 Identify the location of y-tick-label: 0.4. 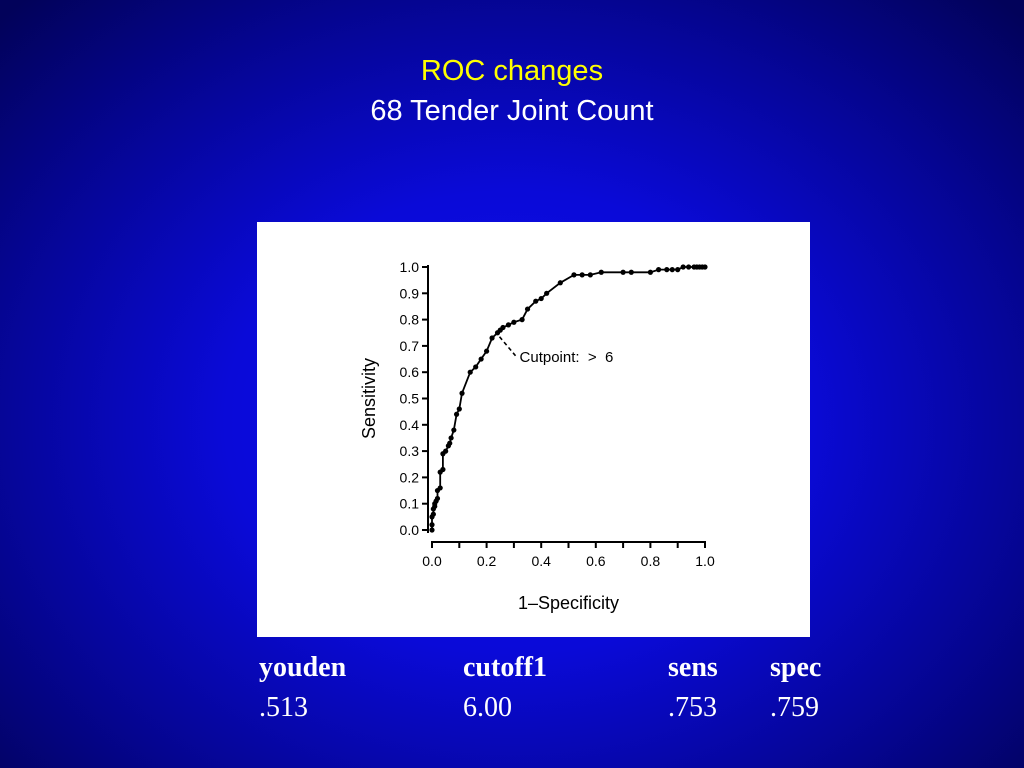
(410, 425).